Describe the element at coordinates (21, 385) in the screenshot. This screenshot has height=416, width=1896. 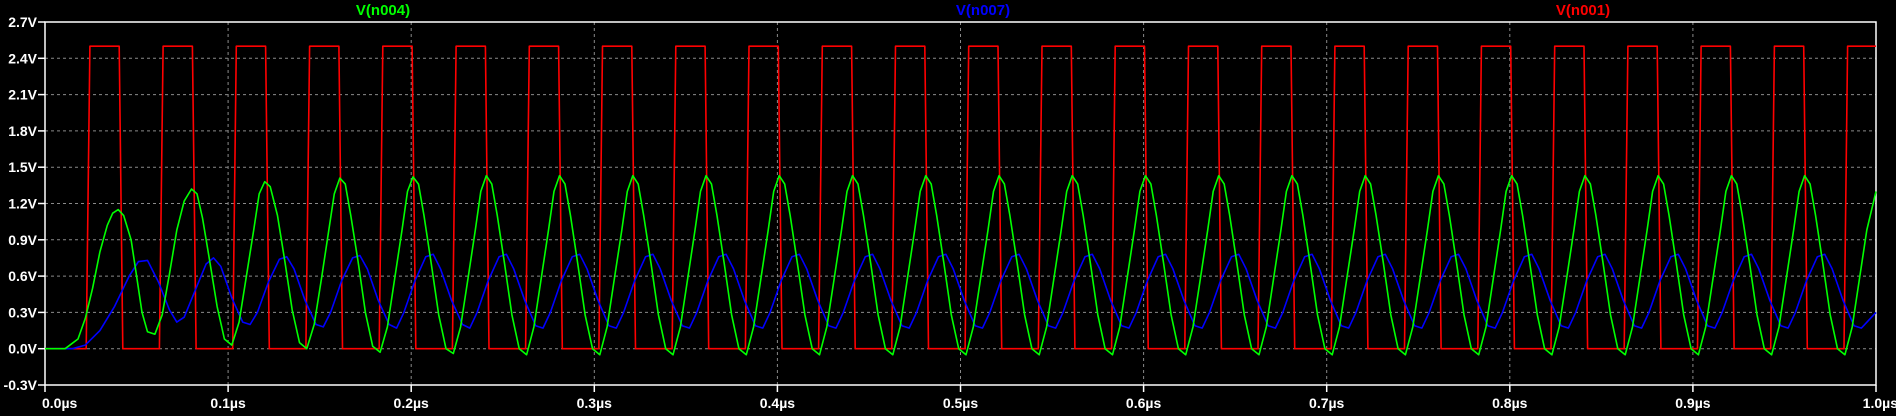
I see `y-tick-label: -0.3V` at that location.